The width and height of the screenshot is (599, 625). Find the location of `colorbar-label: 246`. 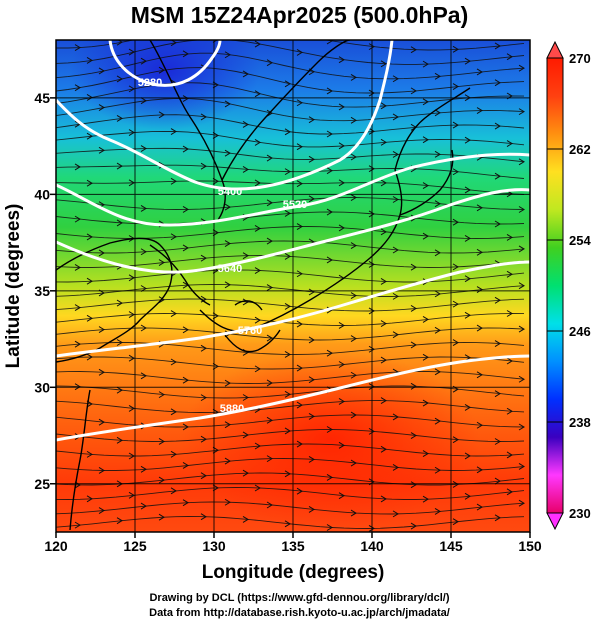

colorbar-label: 246 is located at coordinates (580, 331).